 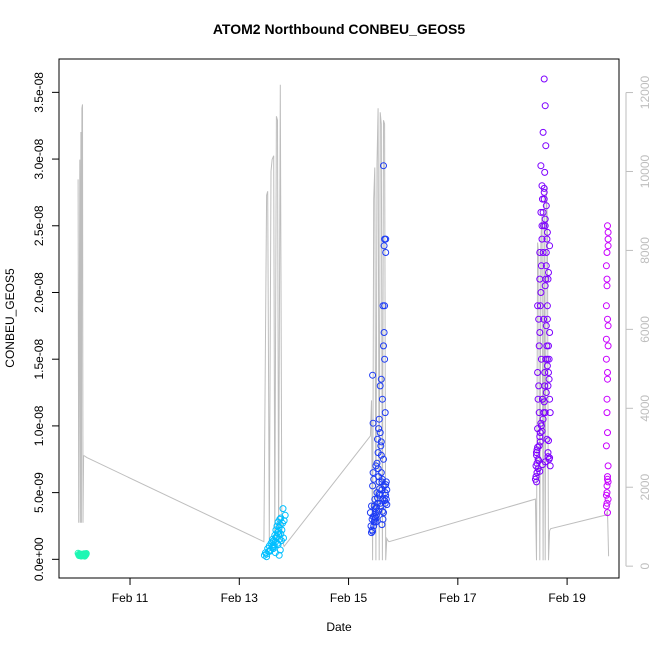 I want to click on x-tick-label: Feb 17, so click(x=458, y=598).